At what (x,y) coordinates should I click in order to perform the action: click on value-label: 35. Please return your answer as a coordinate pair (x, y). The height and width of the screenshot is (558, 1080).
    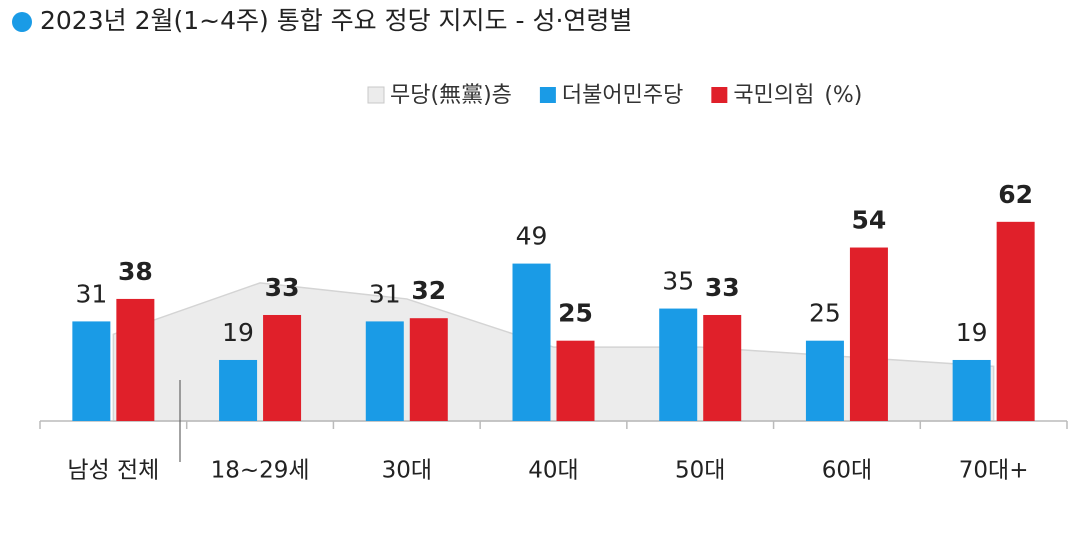
    Looking at the image, I should click on (678, 281).